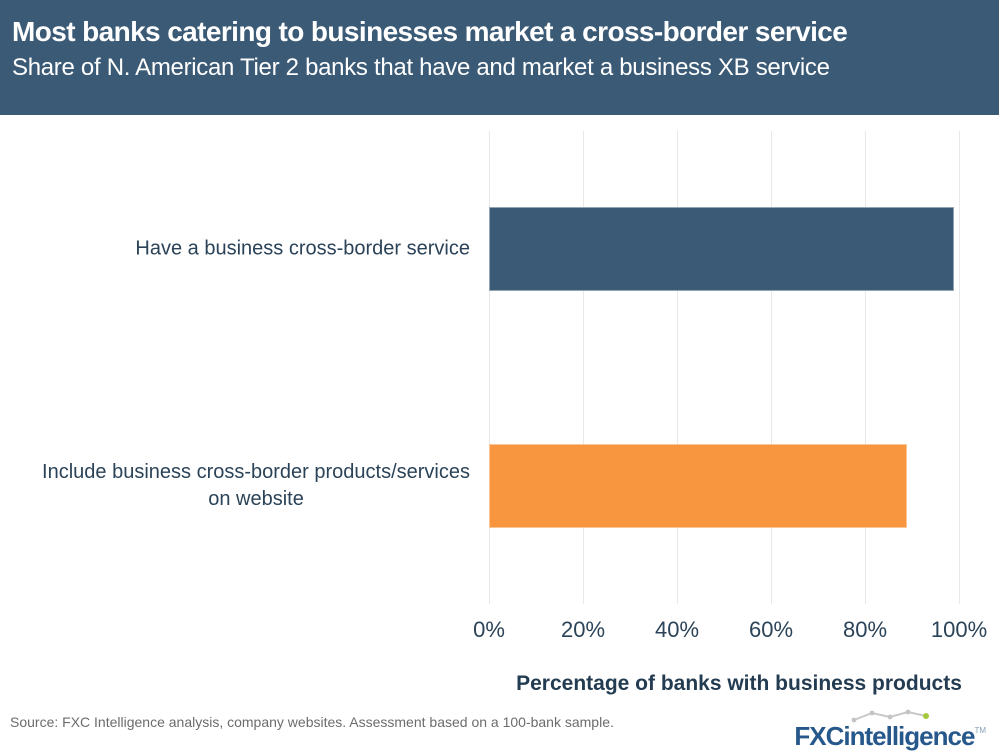 The width and height of the screenshot is (999, 752). I want to click on x-tick-label: 20%, so click(583, 629).